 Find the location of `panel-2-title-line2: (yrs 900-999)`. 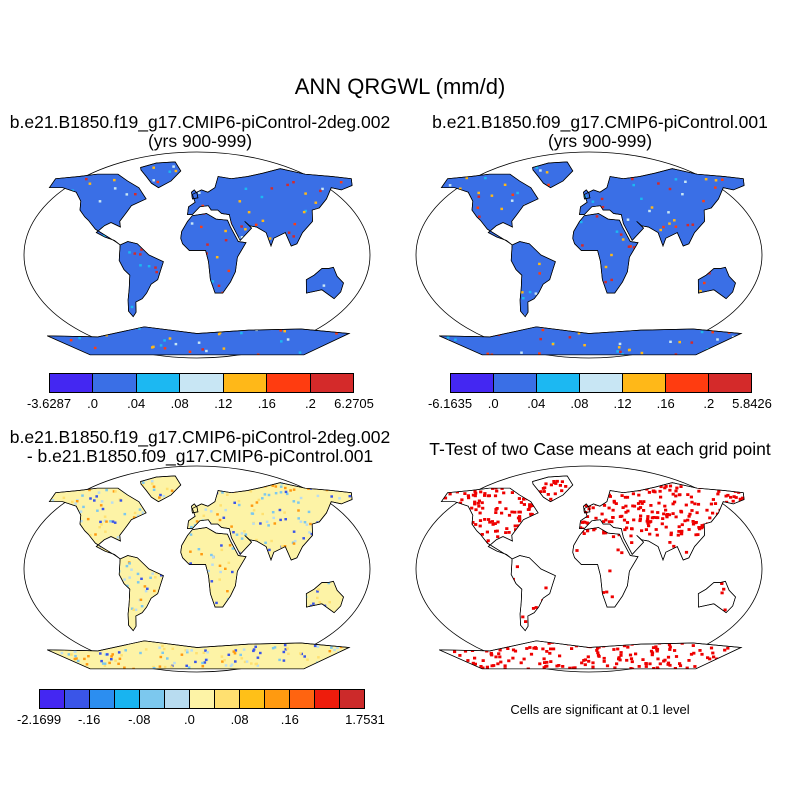

panel-2-title-line2: (yrs 900-999) is located at coordinates (600, 141).